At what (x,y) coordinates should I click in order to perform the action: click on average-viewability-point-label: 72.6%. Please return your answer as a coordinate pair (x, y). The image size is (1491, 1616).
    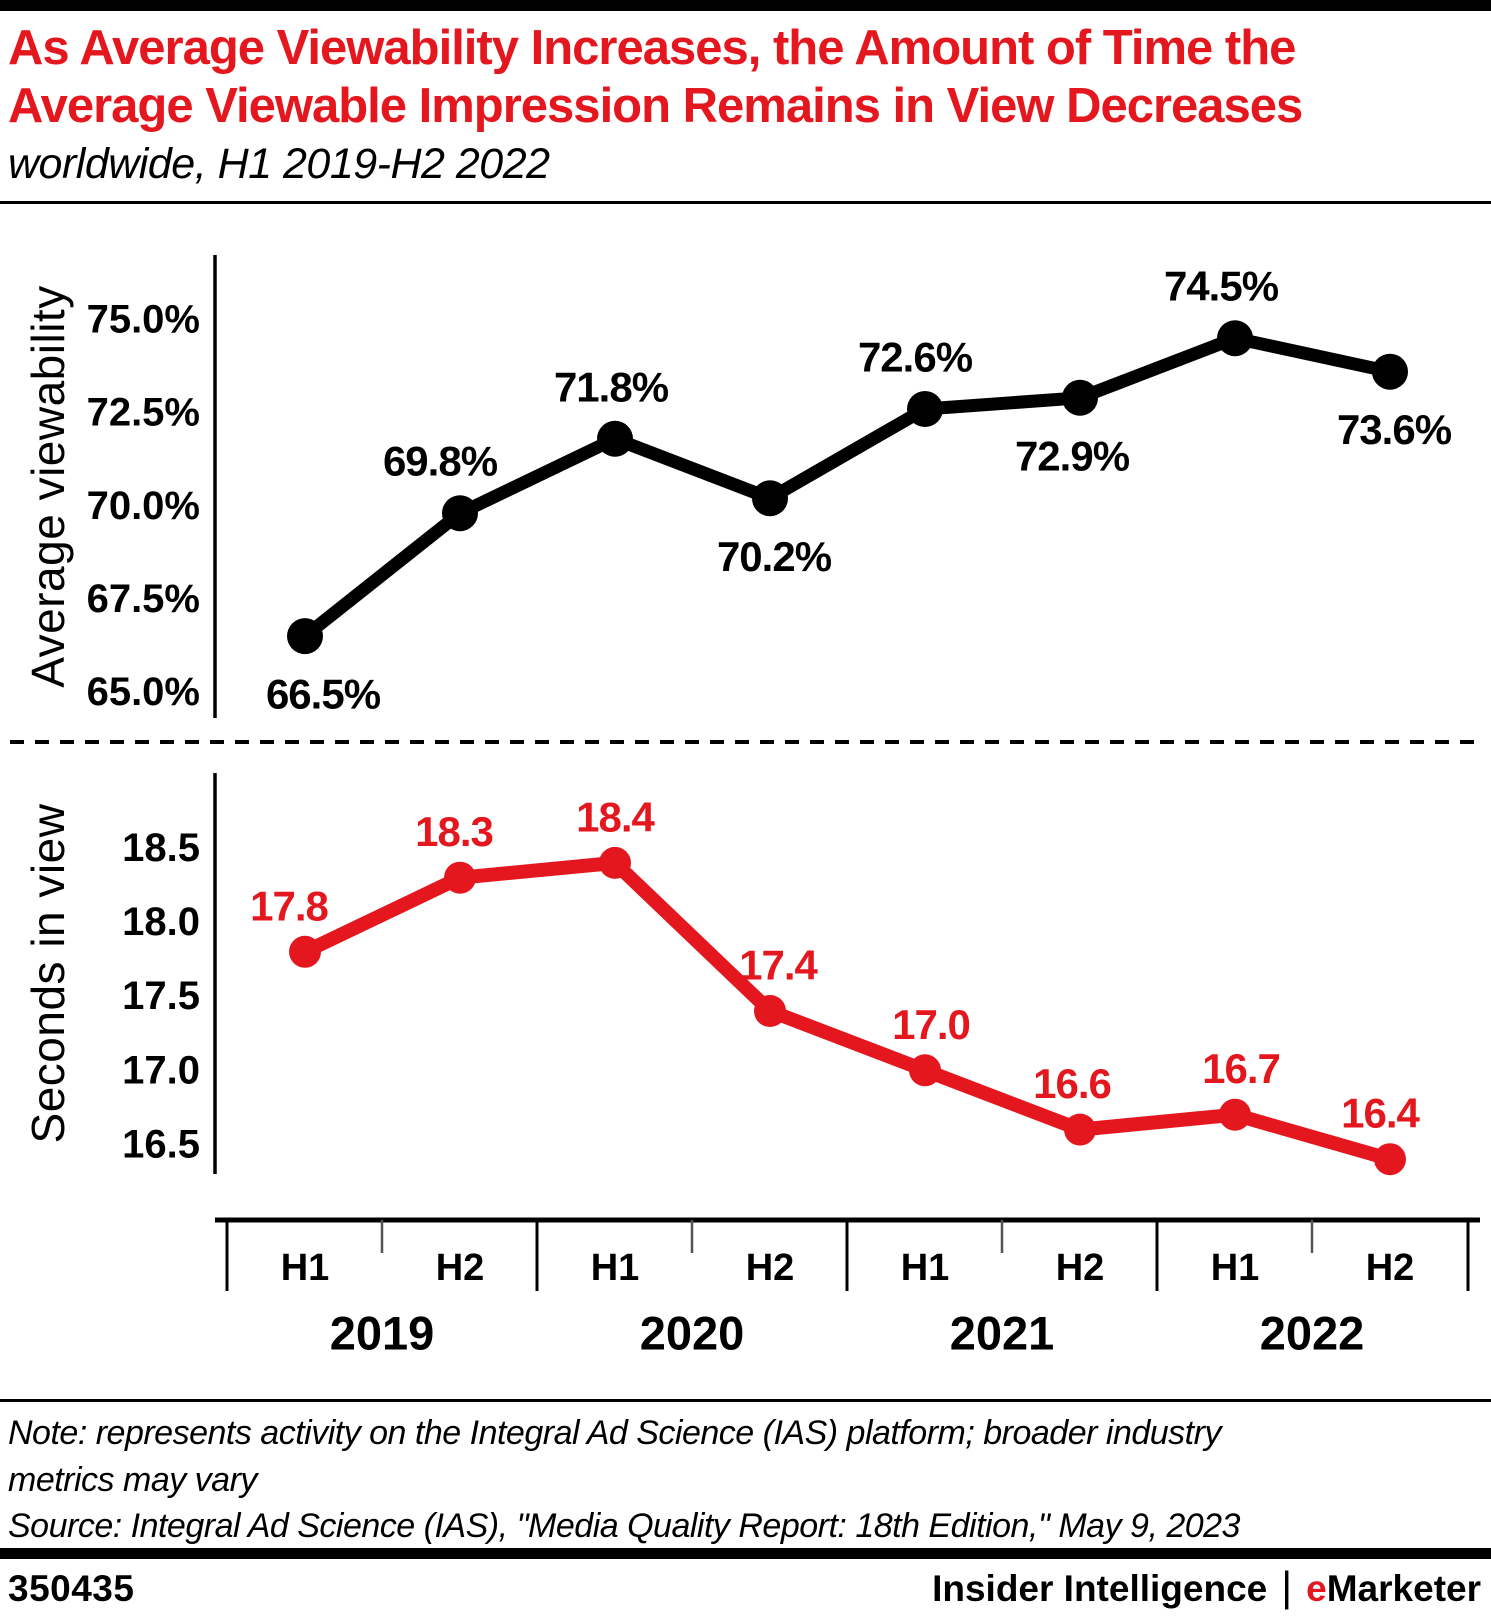
    Looking at the image, I should click on (915, 356).